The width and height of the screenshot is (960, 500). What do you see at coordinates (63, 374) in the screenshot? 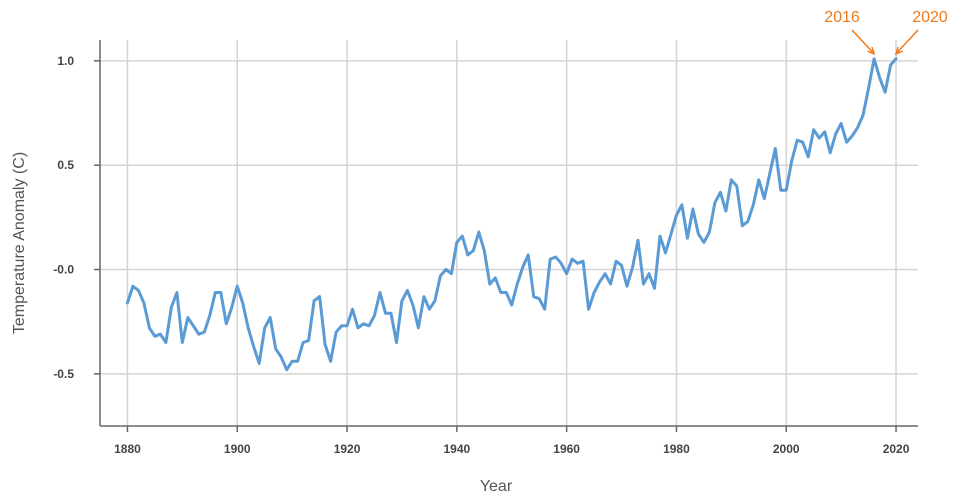
I see `y-tick-label: -0.5` at bounding box center [63, 374].